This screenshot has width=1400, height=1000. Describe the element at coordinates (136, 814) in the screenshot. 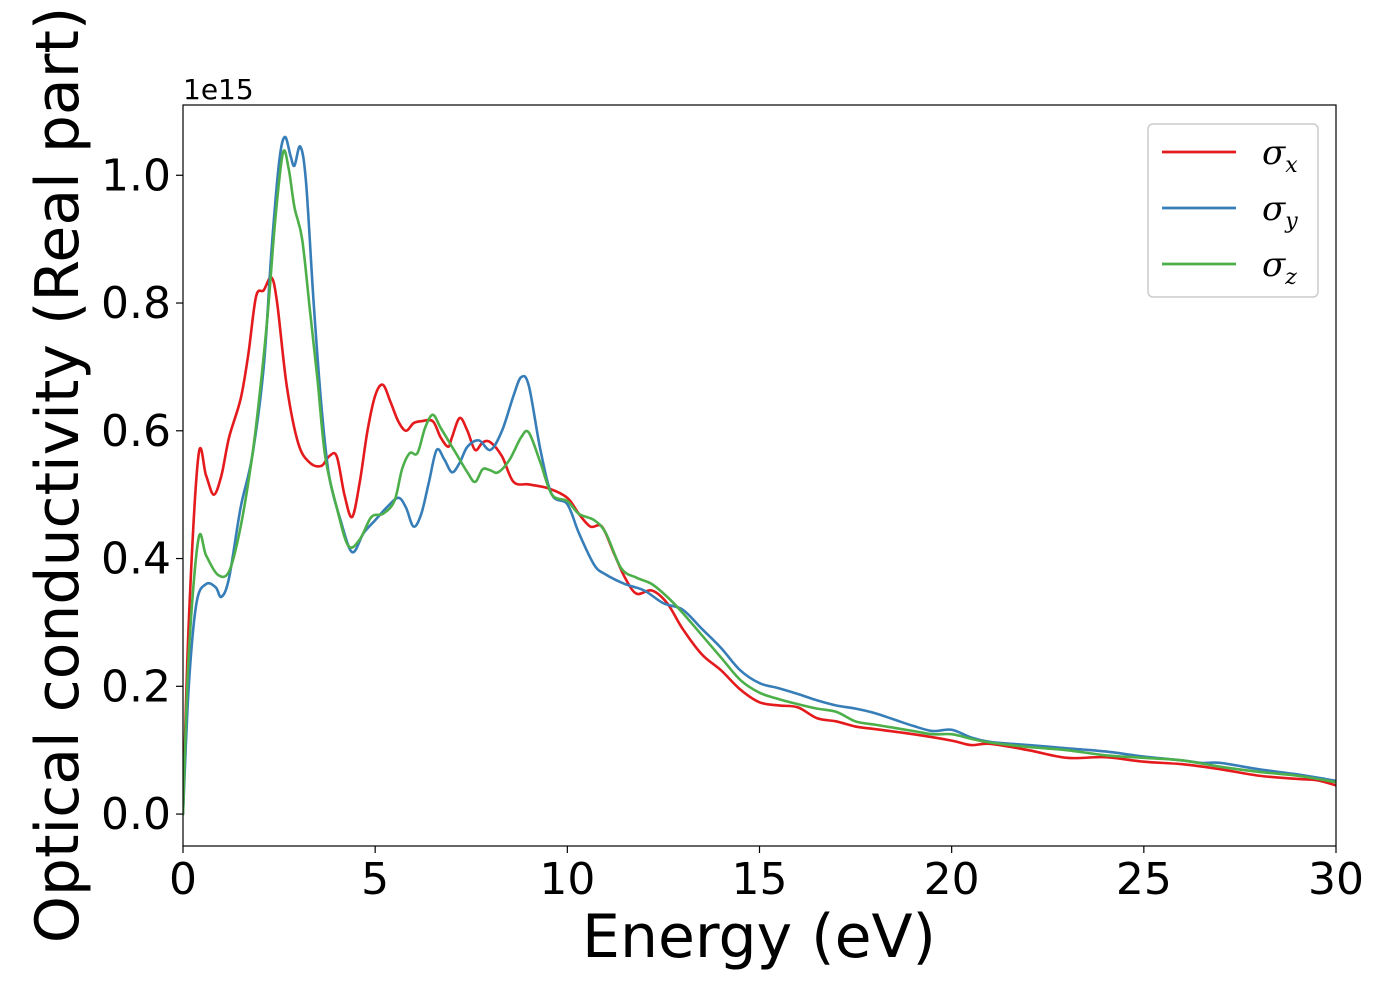

I see `y-tick-label: 0.0` at that location.